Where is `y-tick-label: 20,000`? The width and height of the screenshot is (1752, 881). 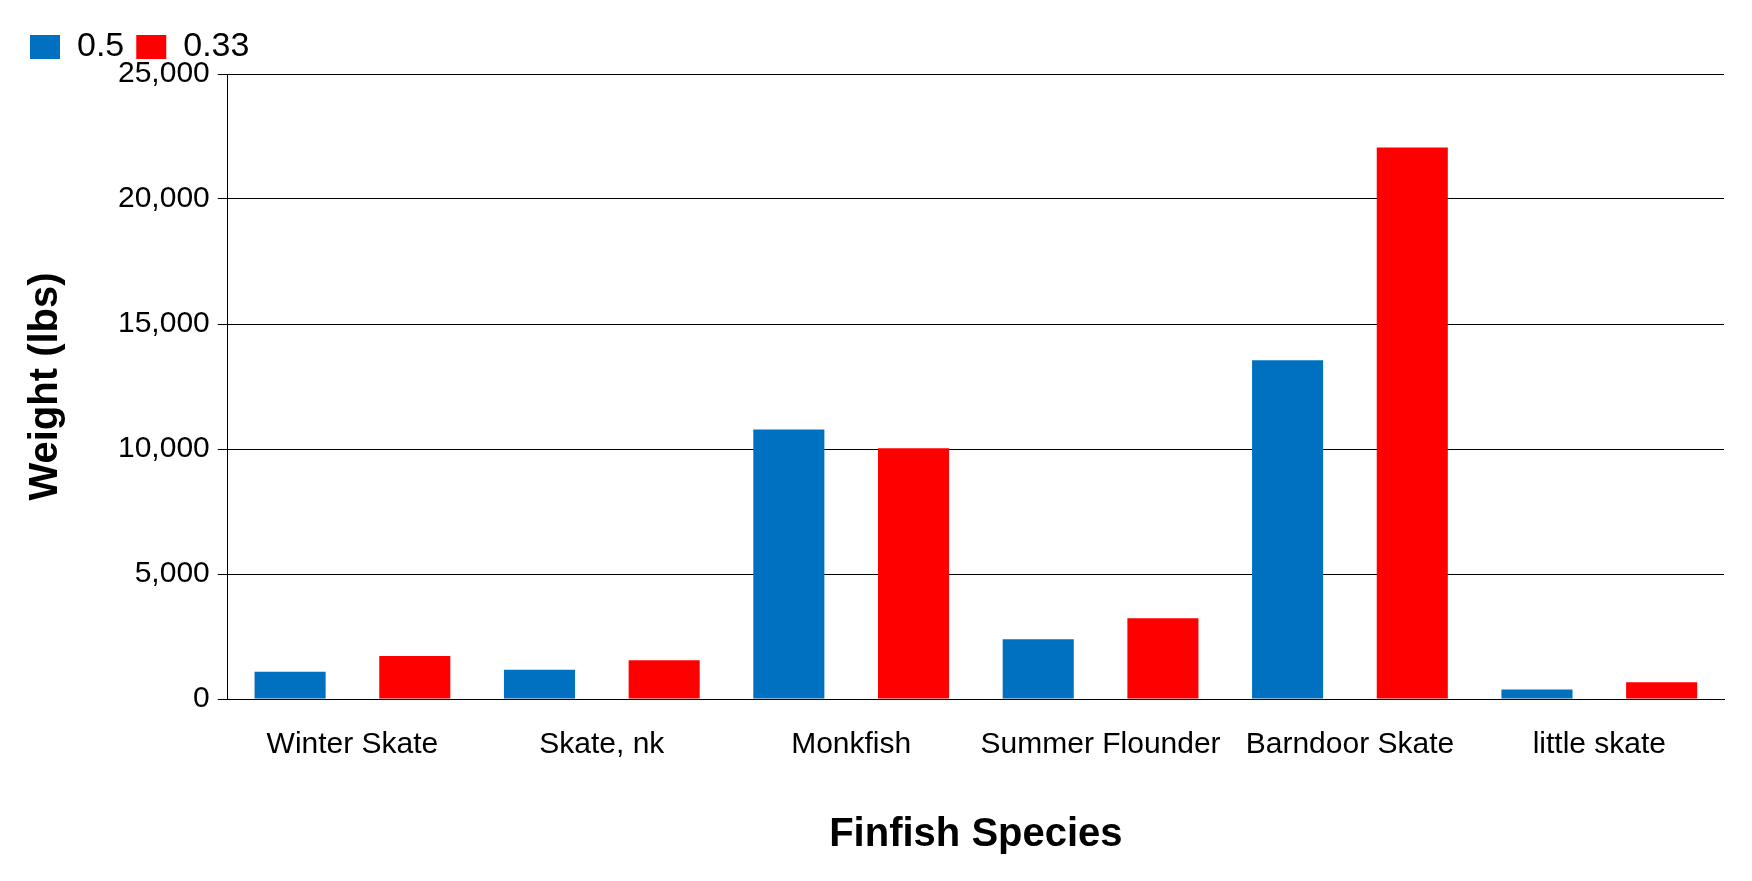
y-tick-label: 20,000 is located at coordinates (163, 197).